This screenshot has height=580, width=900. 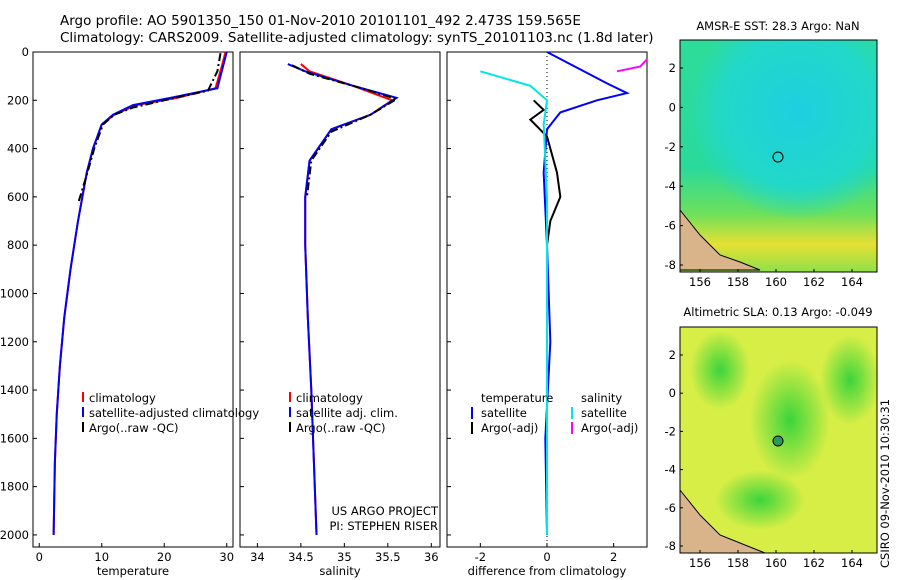 I want to click on sla-map-title: Altimetric SLA: 0.13 Argo: -0.049, so click(x=777, y=312).